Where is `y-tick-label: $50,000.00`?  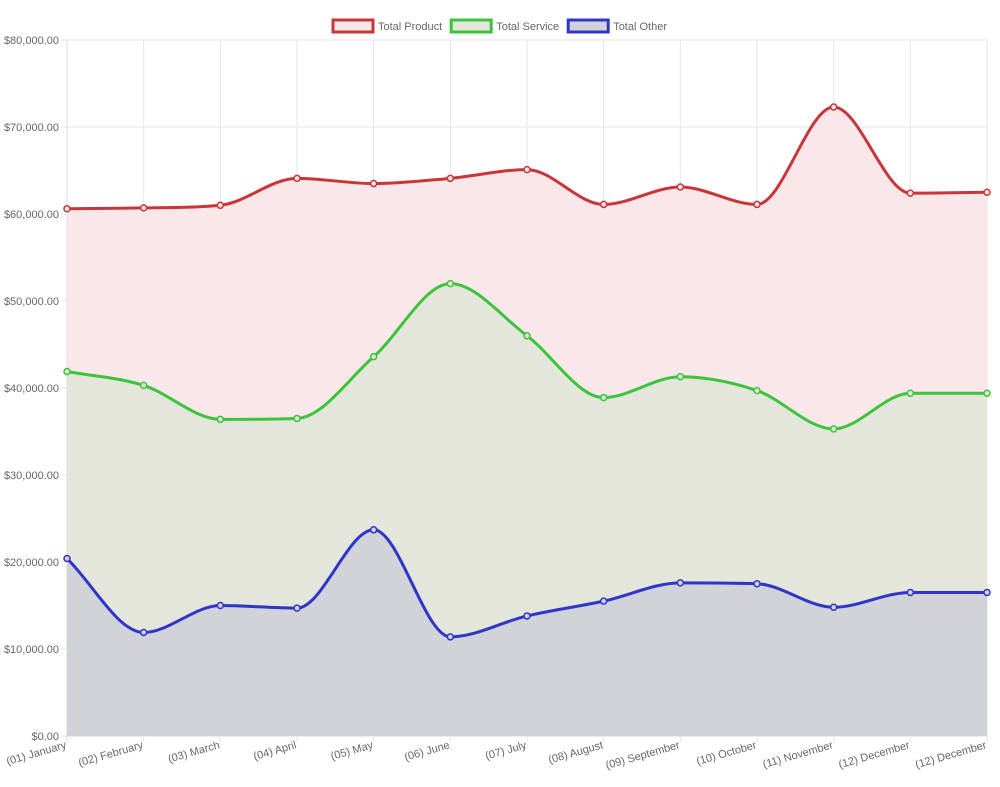 y-tick-label: $50,000.00 is located at coordinates (31, 302).